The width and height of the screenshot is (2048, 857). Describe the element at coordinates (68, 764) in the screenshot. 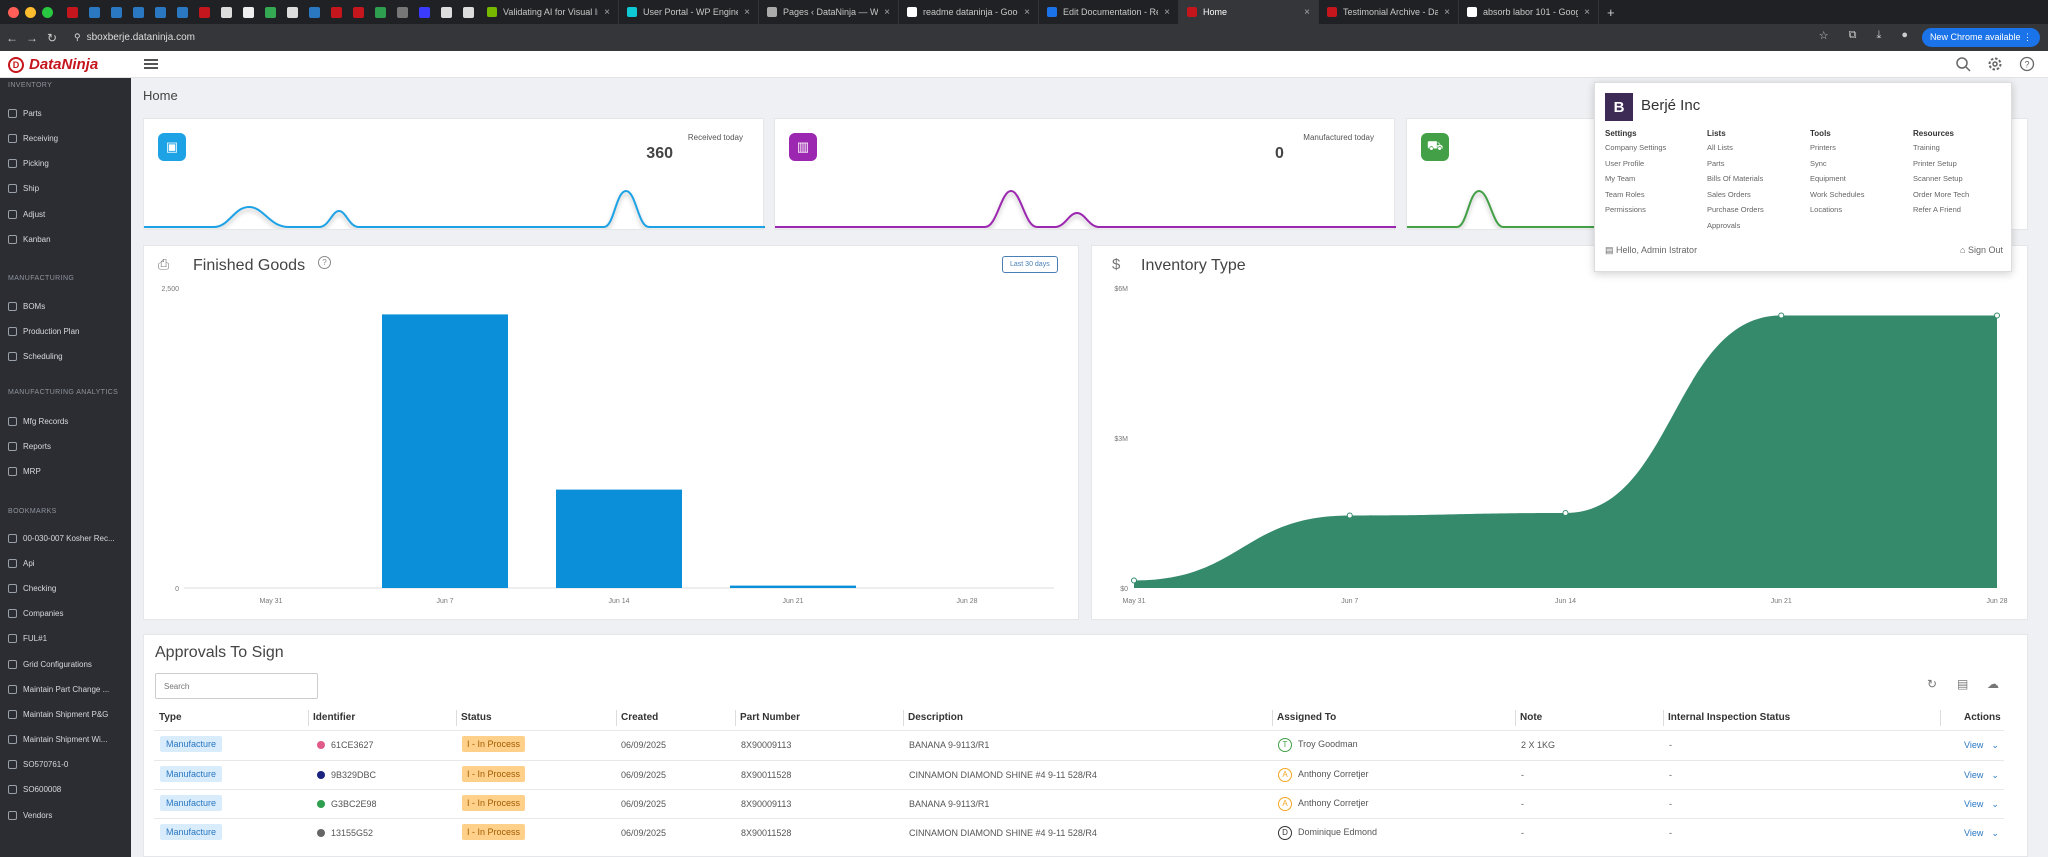

I see `sidebar-item: SO570761-0` at that location.